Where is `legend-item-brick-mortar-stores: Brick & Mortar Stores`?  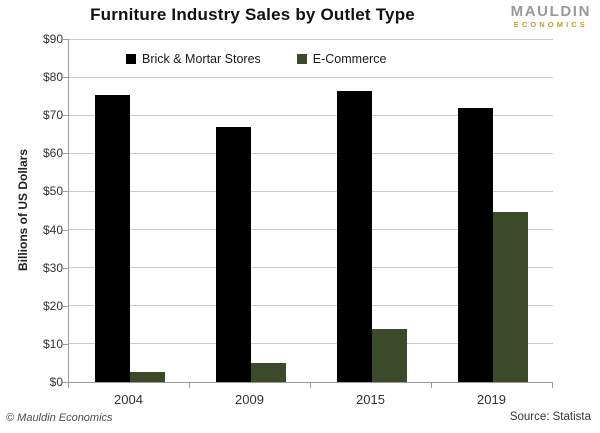
legend-item-brick-mortar-stores: Brick & Mortar Stores is located at coordinates (193, 59).